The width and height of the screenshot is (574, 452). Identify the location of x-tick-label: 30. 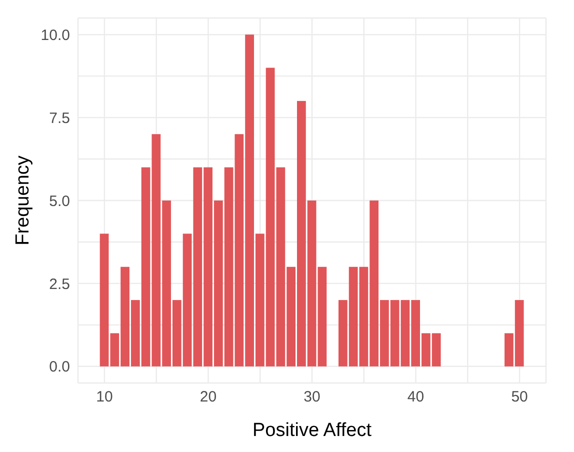
(312, 397).